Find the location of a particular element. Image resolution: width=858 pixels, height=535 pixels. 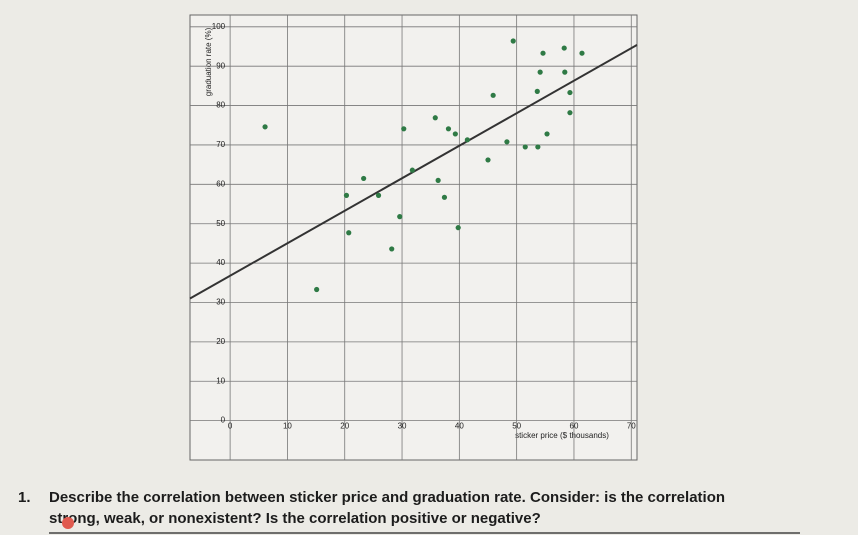

y-axis-label: graduation rate (%) is located at coordinates (208, 61).